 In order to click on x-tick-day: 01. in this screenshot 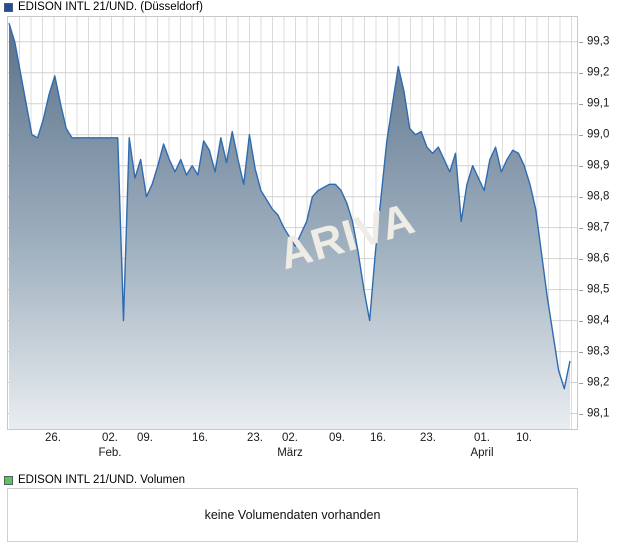, I will do `click(481, 438)`.